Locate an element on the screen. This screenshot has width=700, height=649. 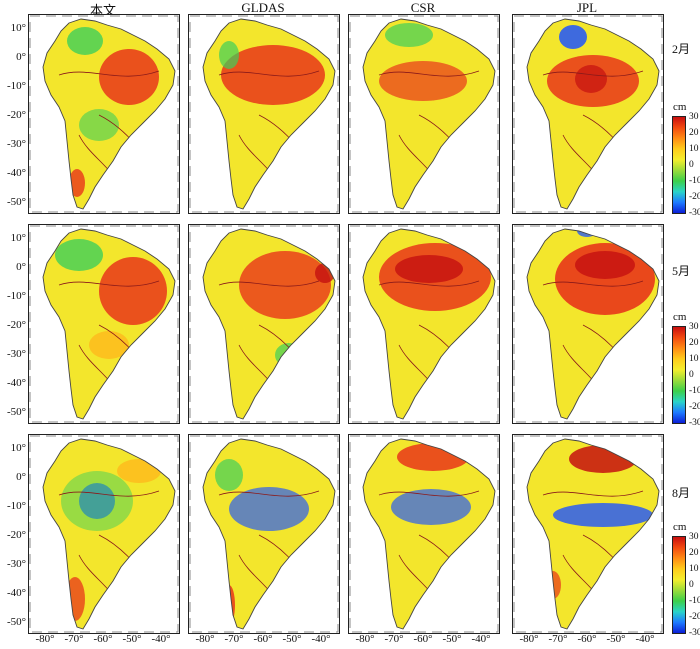
row-label-may: 5月 is located at coordinates (681, 271).